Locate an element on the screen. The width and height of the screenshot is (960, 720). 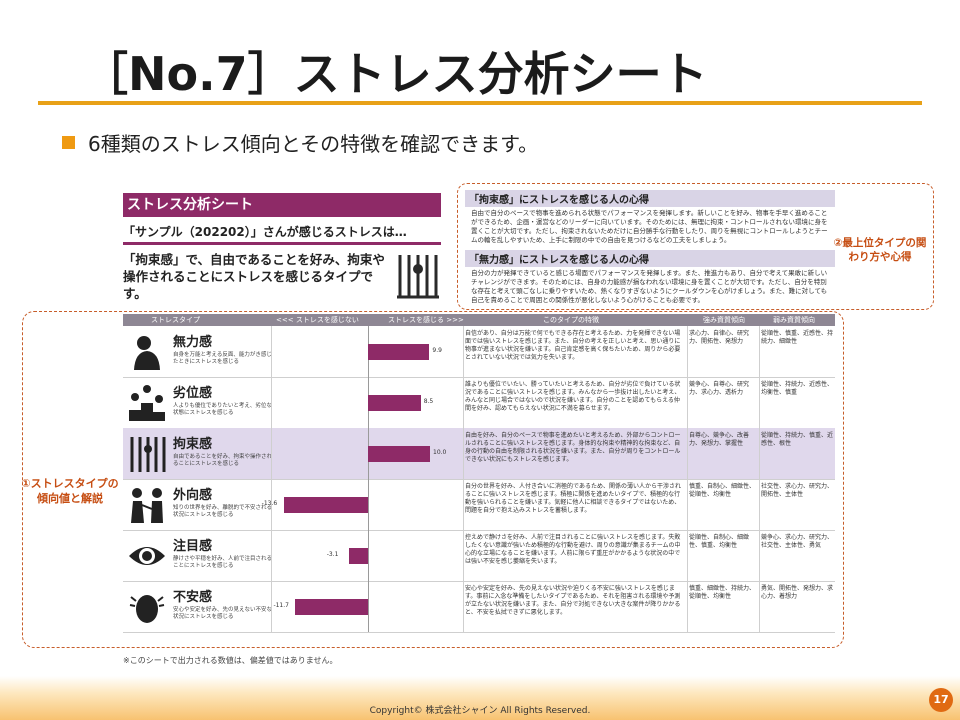
row-weak: 勇気、開拓性、発想力、求心力、着想力 is located at coordinates (797, 592).